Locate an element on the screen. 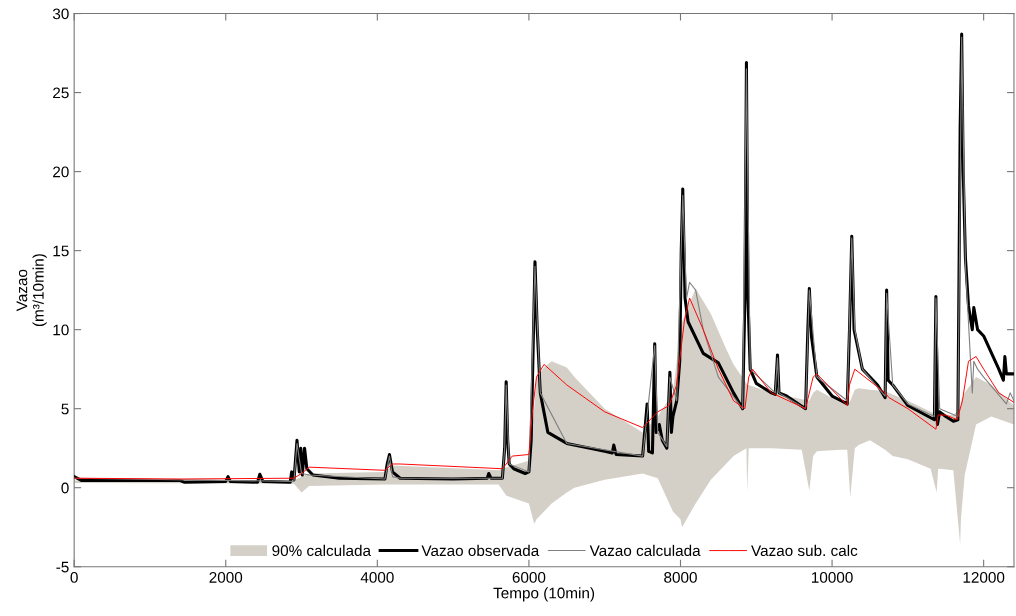 Image resolution: width=1016 pixels, height=616 pixels. y-tick-label: 30 is located at coordinates (60, 14).